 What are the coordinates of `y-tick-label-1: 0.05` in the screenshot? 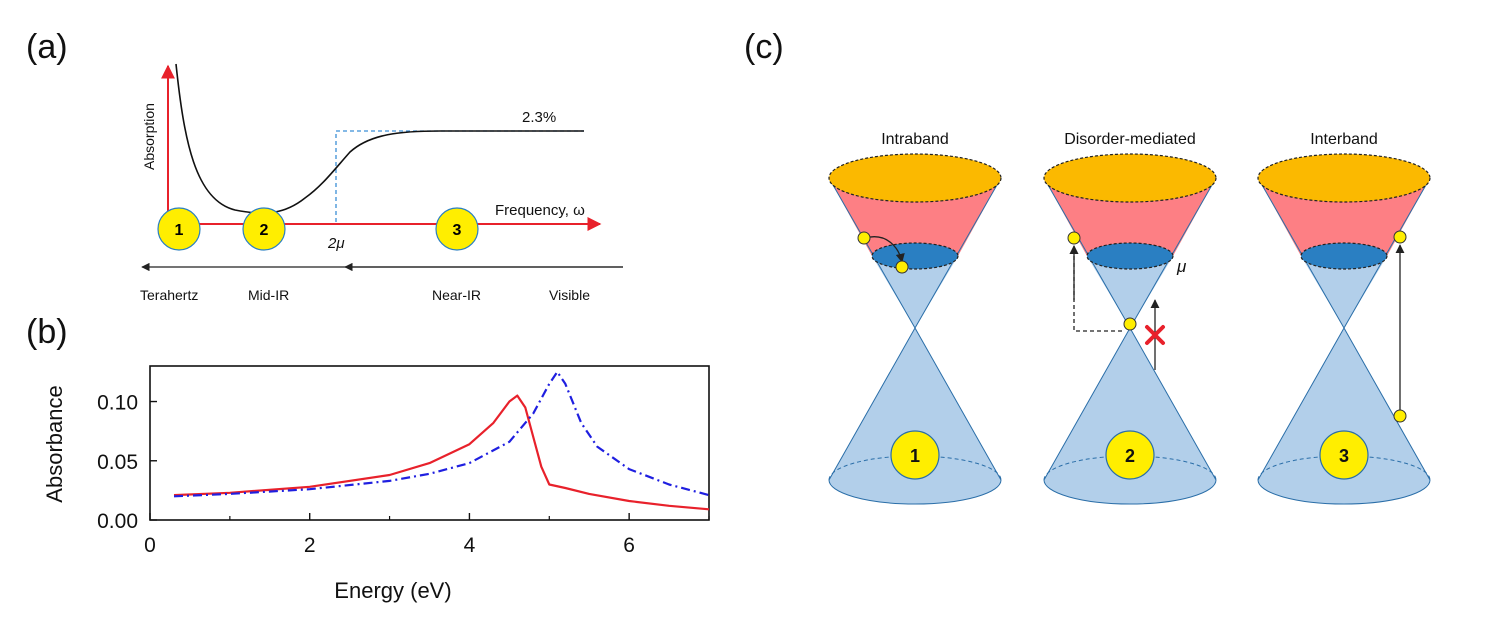 It's located at (117, 462).